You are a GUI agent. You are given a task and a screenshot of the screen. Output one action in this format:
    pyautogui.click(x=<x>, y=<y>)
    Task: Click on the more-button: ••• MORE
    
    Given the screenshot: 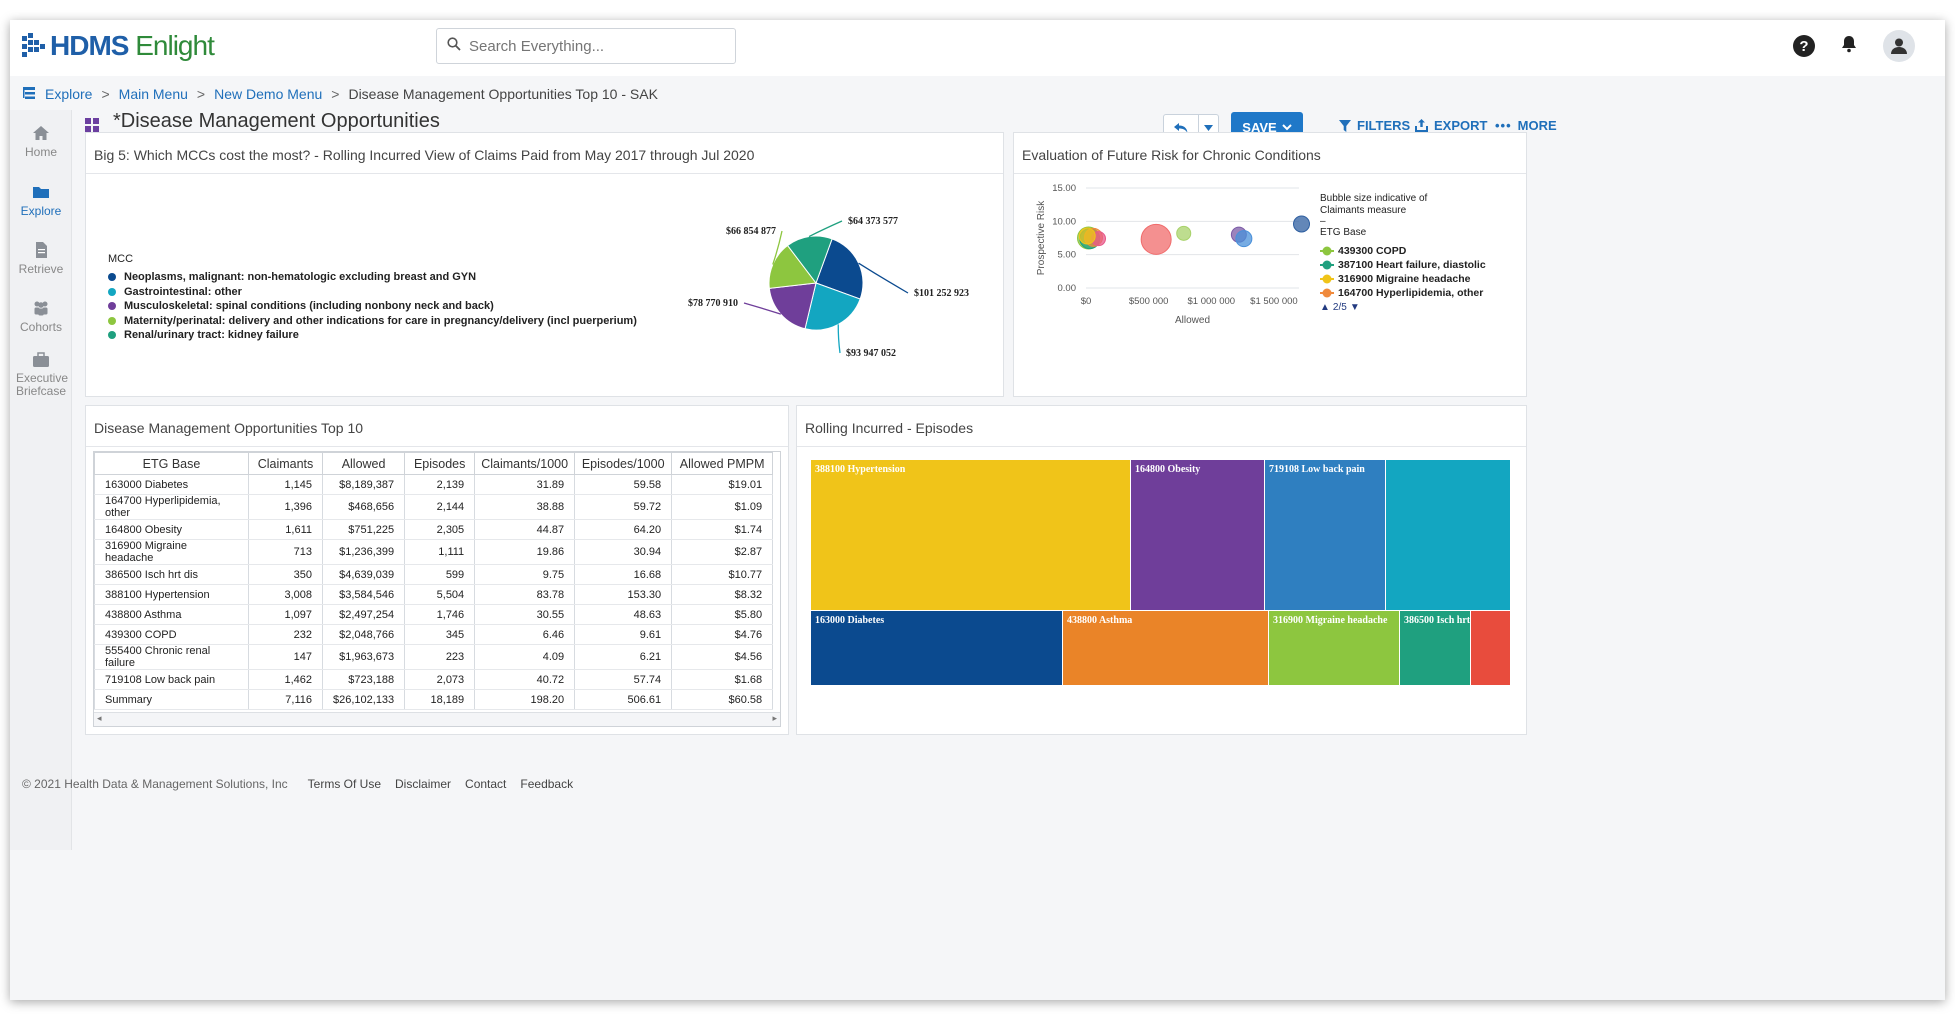 What is the action you would take?
    pyautogui.click(x=1526, y=125)
    